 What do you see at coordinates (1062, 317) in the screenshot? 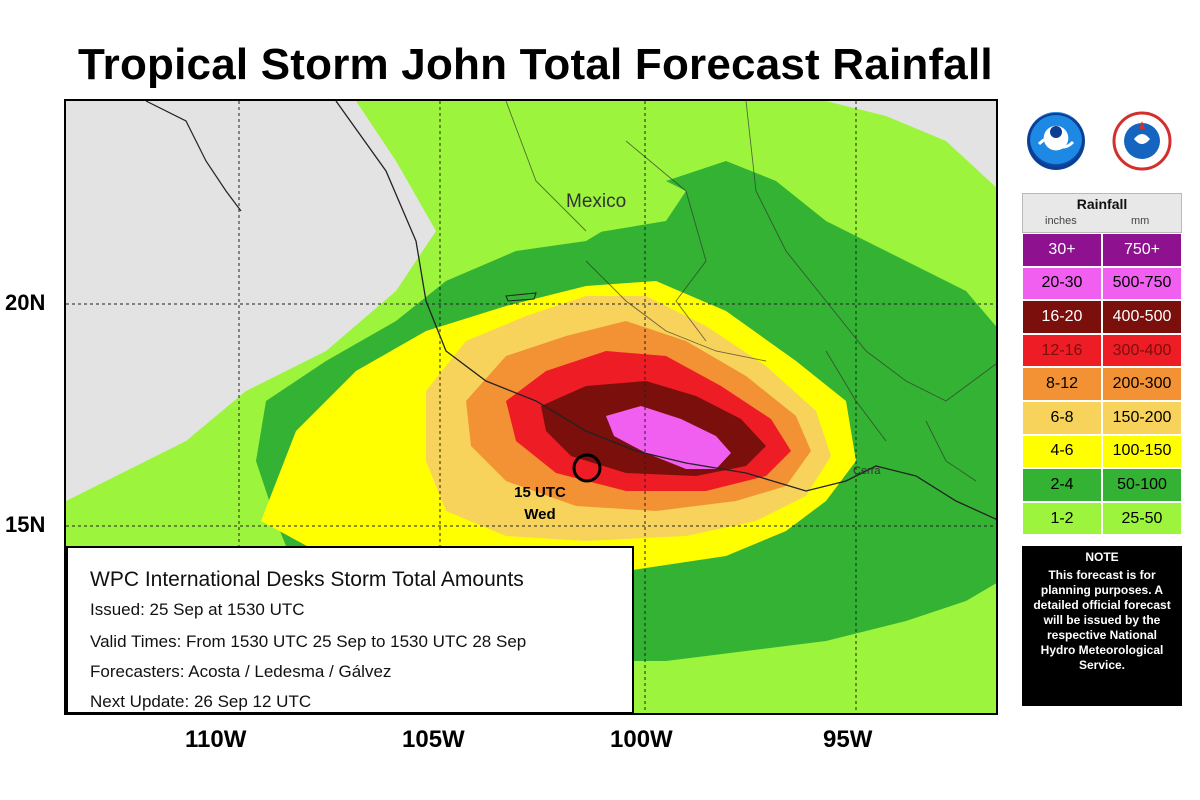
I see `legend-cell-in: 16-20` at bounding box center [1062, 317].